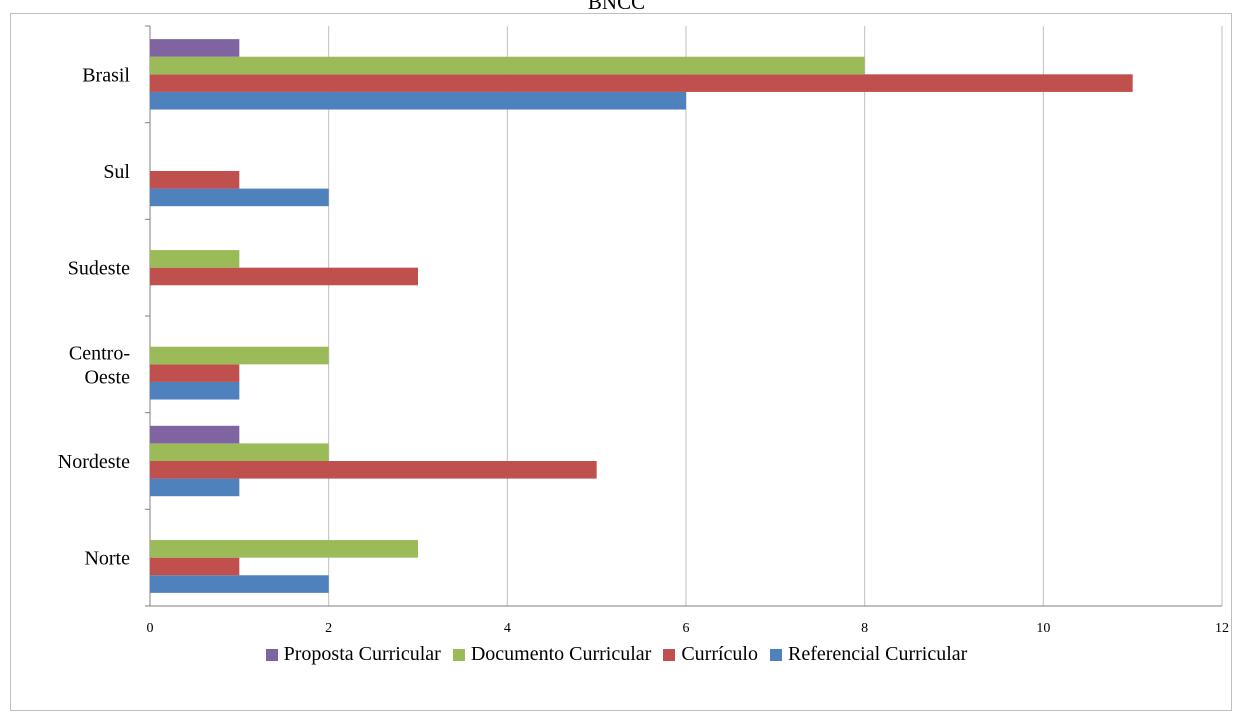 The width and height of the screenshot is (1233, 716). What do you see at coordinates (239, 355) in the screenshot?
I see `bar-documento-curricular-centro-oeste` at bounding box center [239, 355].